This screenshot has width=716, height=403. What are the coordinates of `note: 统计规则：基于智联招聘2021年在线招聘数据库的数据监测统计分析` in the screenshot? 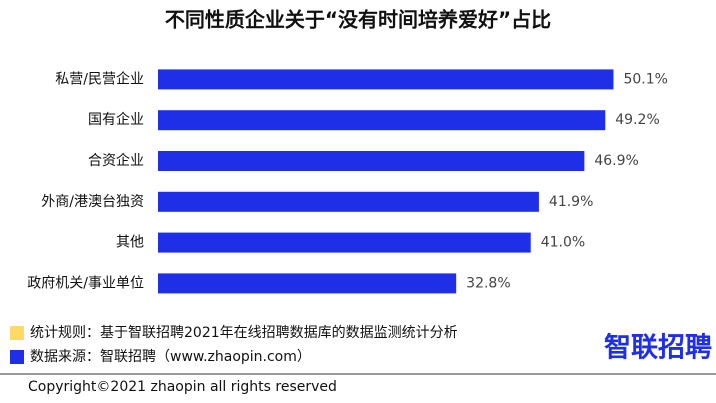 It's located at (244, 332).